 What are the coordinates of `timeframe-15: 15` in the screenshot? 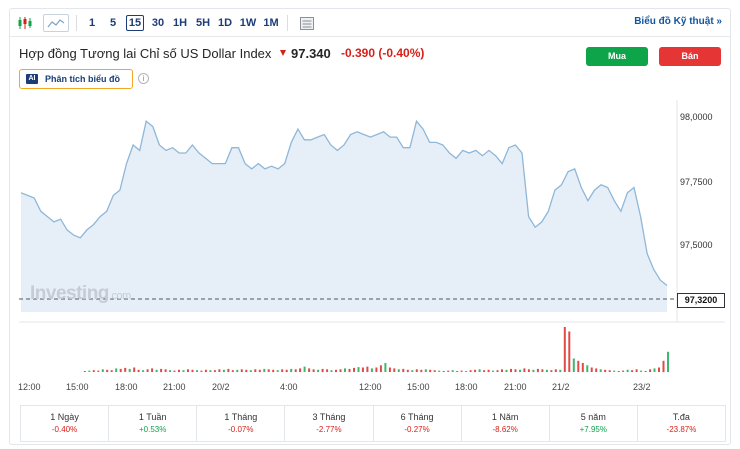 It's located at (135, 23).